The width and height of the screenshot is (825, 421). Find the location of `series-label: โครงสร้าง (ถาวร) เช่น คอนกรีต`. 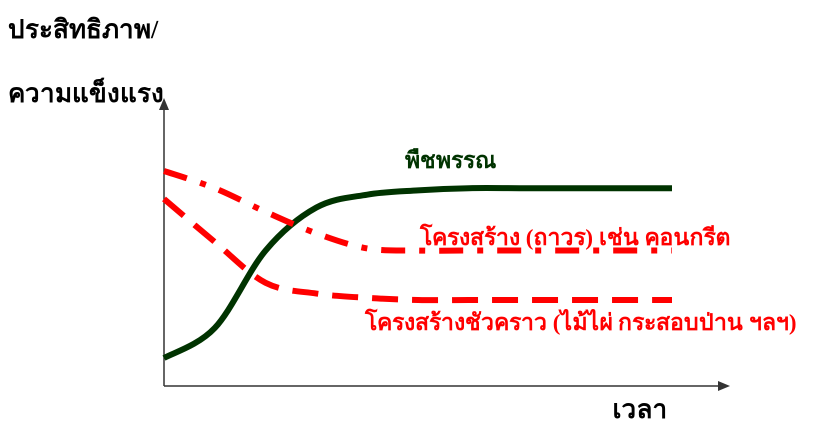

series-label: โครงสร้าง (ถาวร) เช่น คอนกรีต is located at coordinates (575, 236).